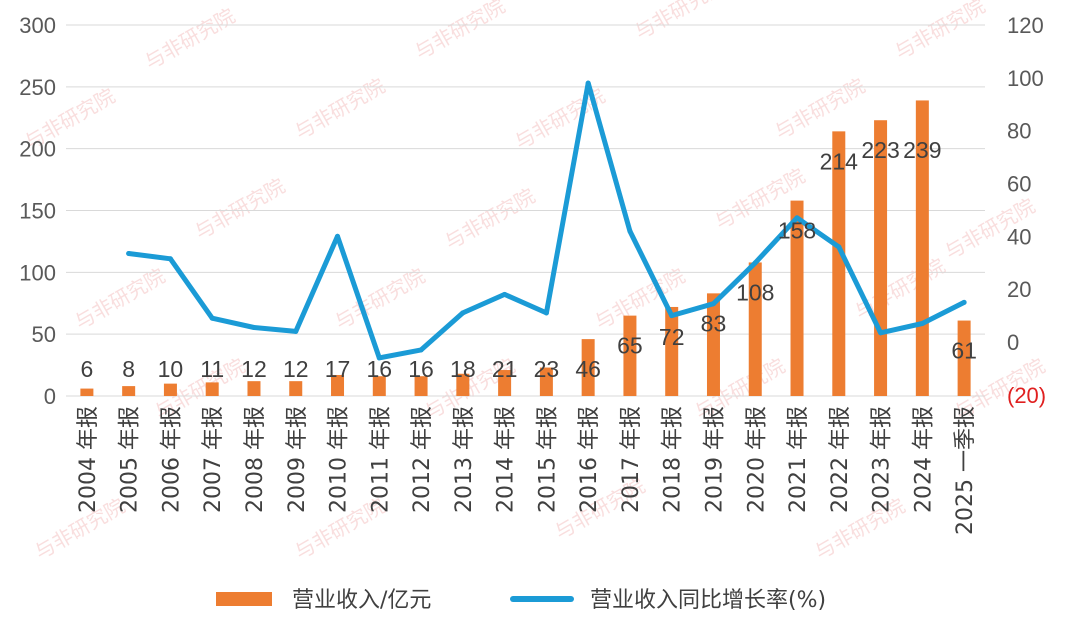 This screenshot has height=629, width=1066. What do you see at coordinates (880, 150) in the screenshot?
I see `bar-data-label: 223` at bounding box center [880, 150].